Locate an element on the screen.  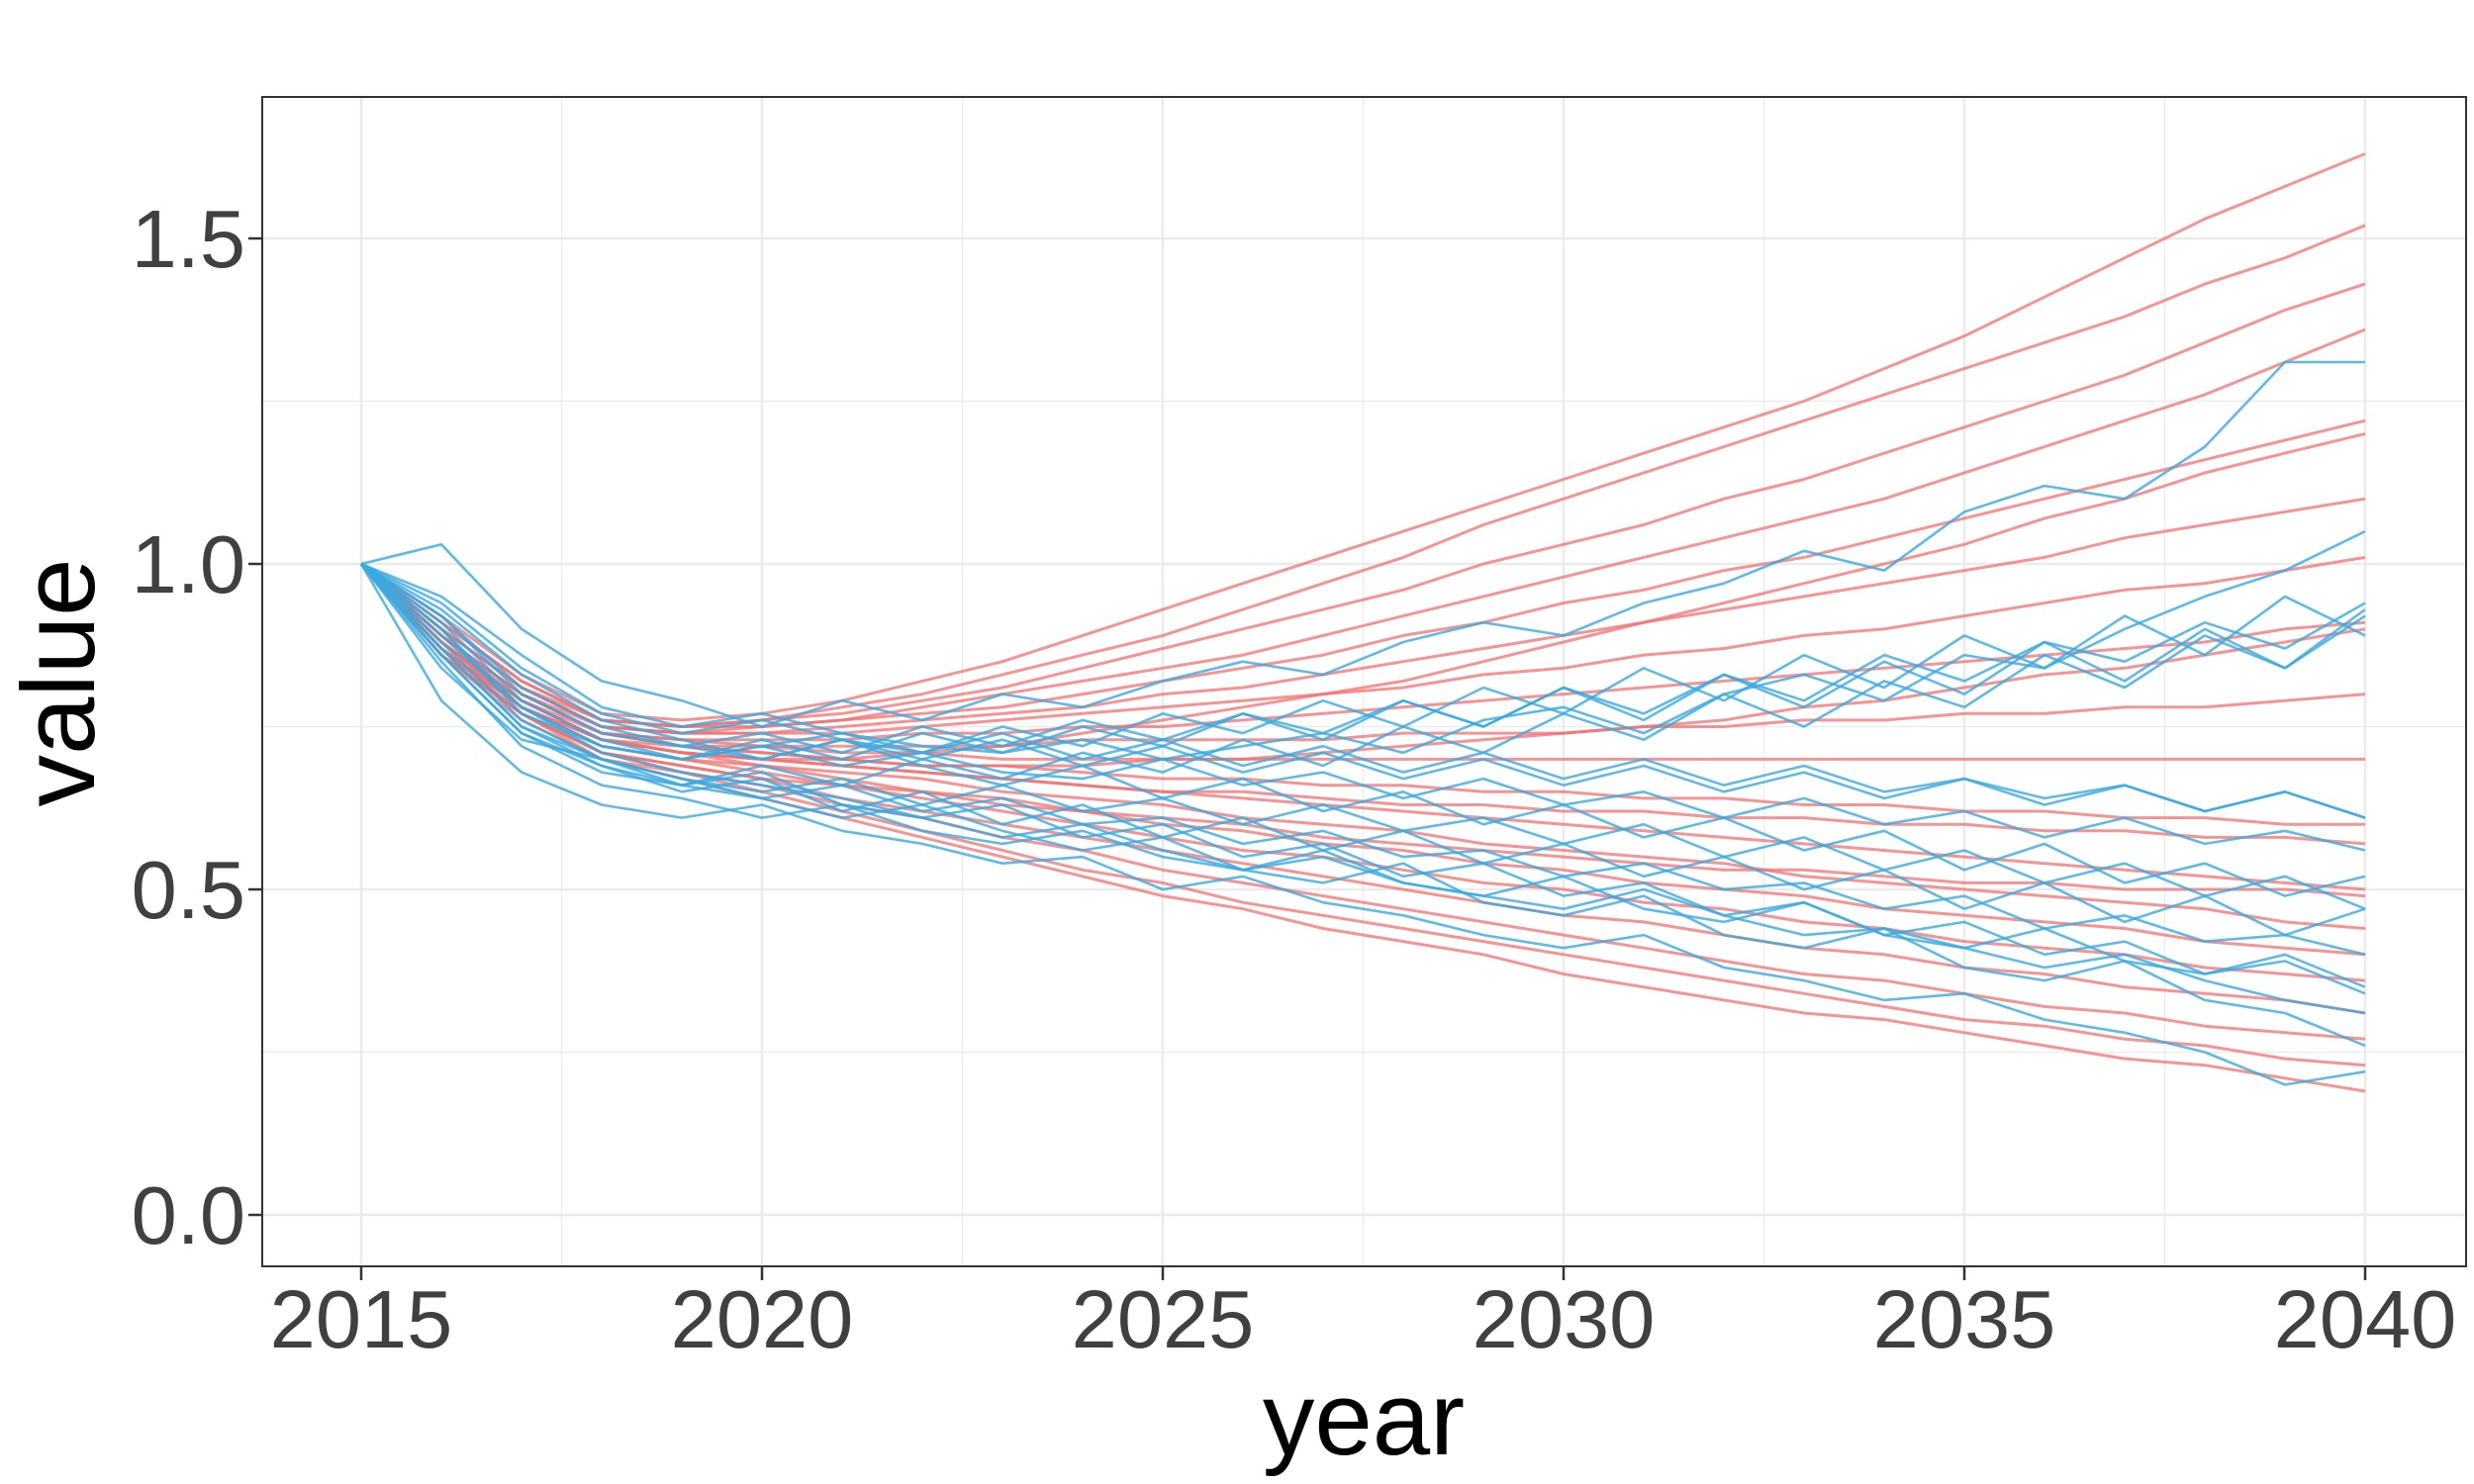
y-axis-ticks: 0.0 0.5 1.0 1.5 is located at coordinates (197, 727).